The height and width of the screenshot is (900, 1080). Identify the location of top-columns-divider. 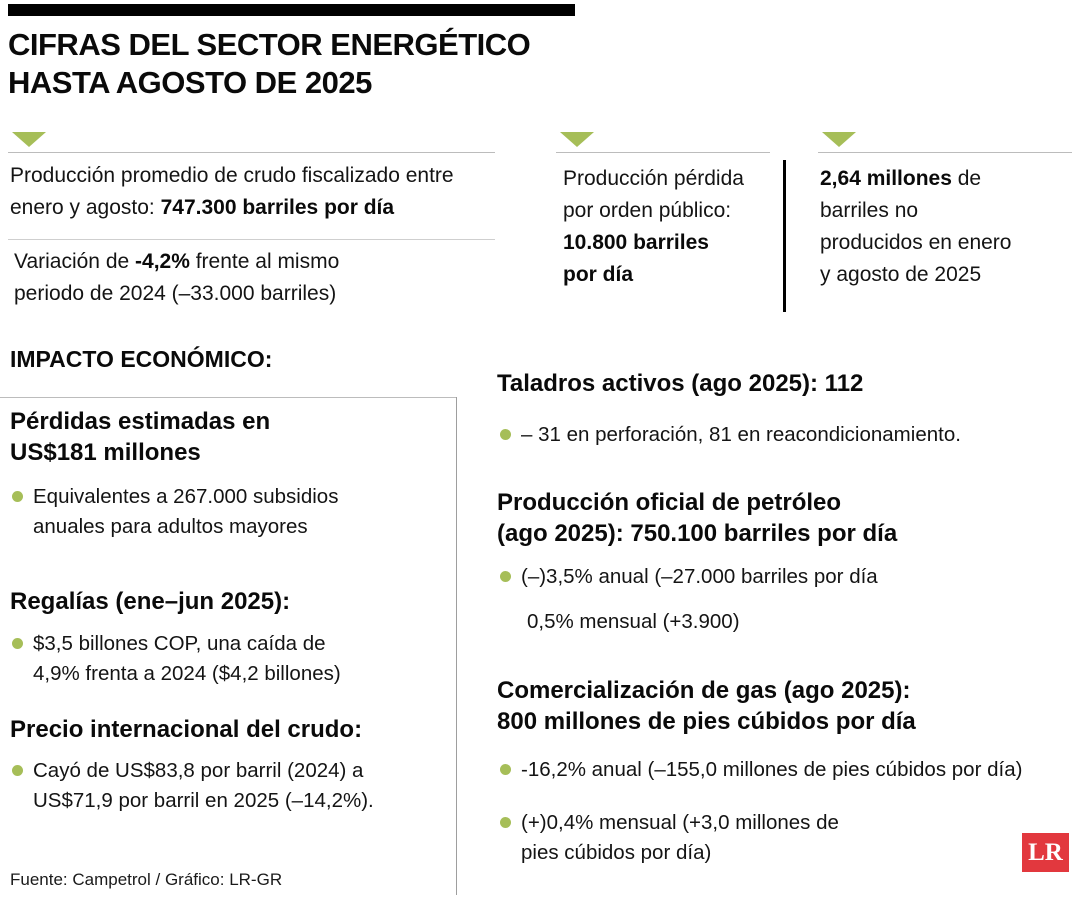
(784, 236).